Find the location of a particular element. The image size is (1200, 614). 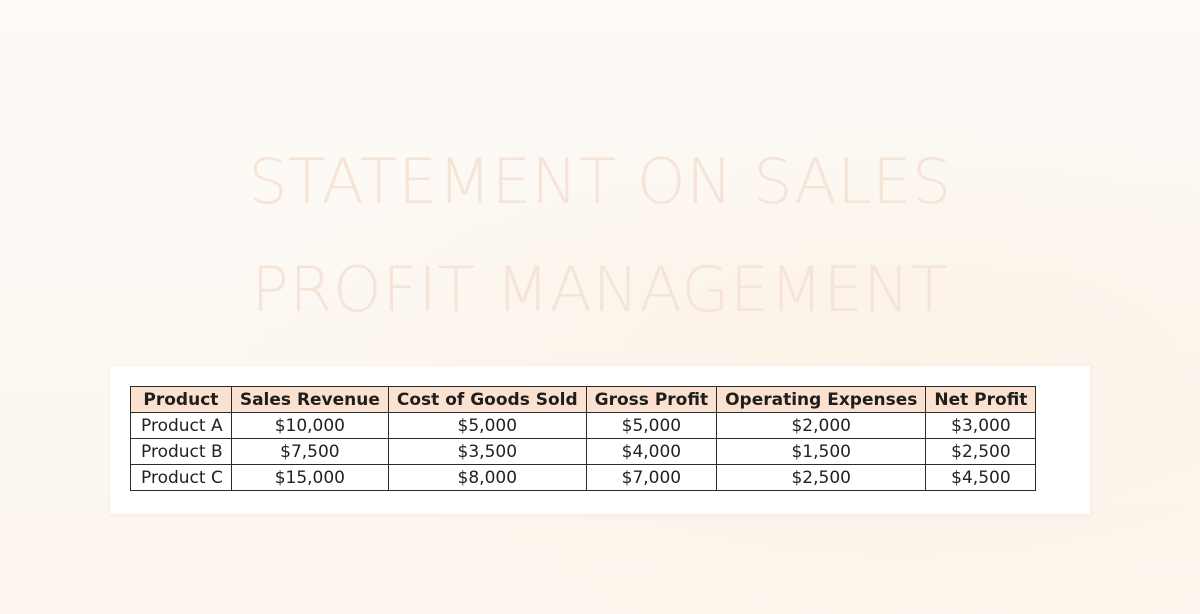

cell-net-profit: $2,500 is located at coordinates (981, 451).